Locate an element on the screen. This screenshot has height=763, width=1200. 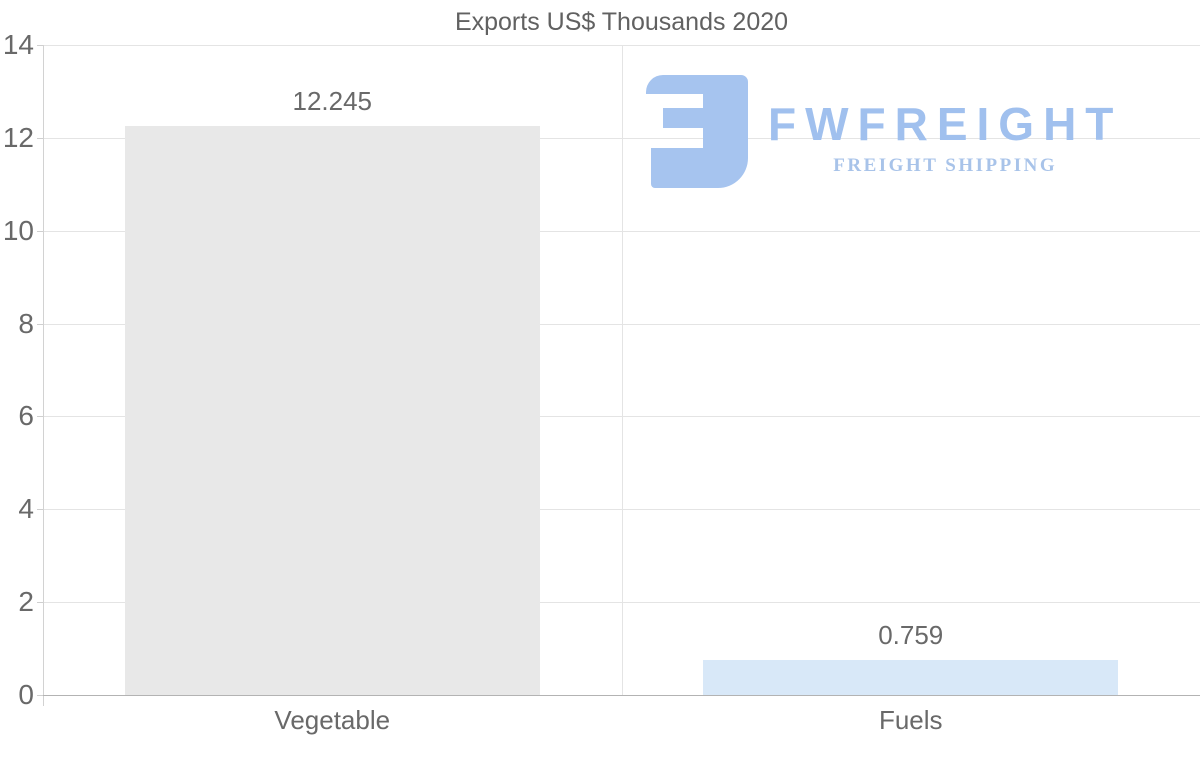
x-axis-labels: Vegetable Fuels is located at coordinates (621, 725).